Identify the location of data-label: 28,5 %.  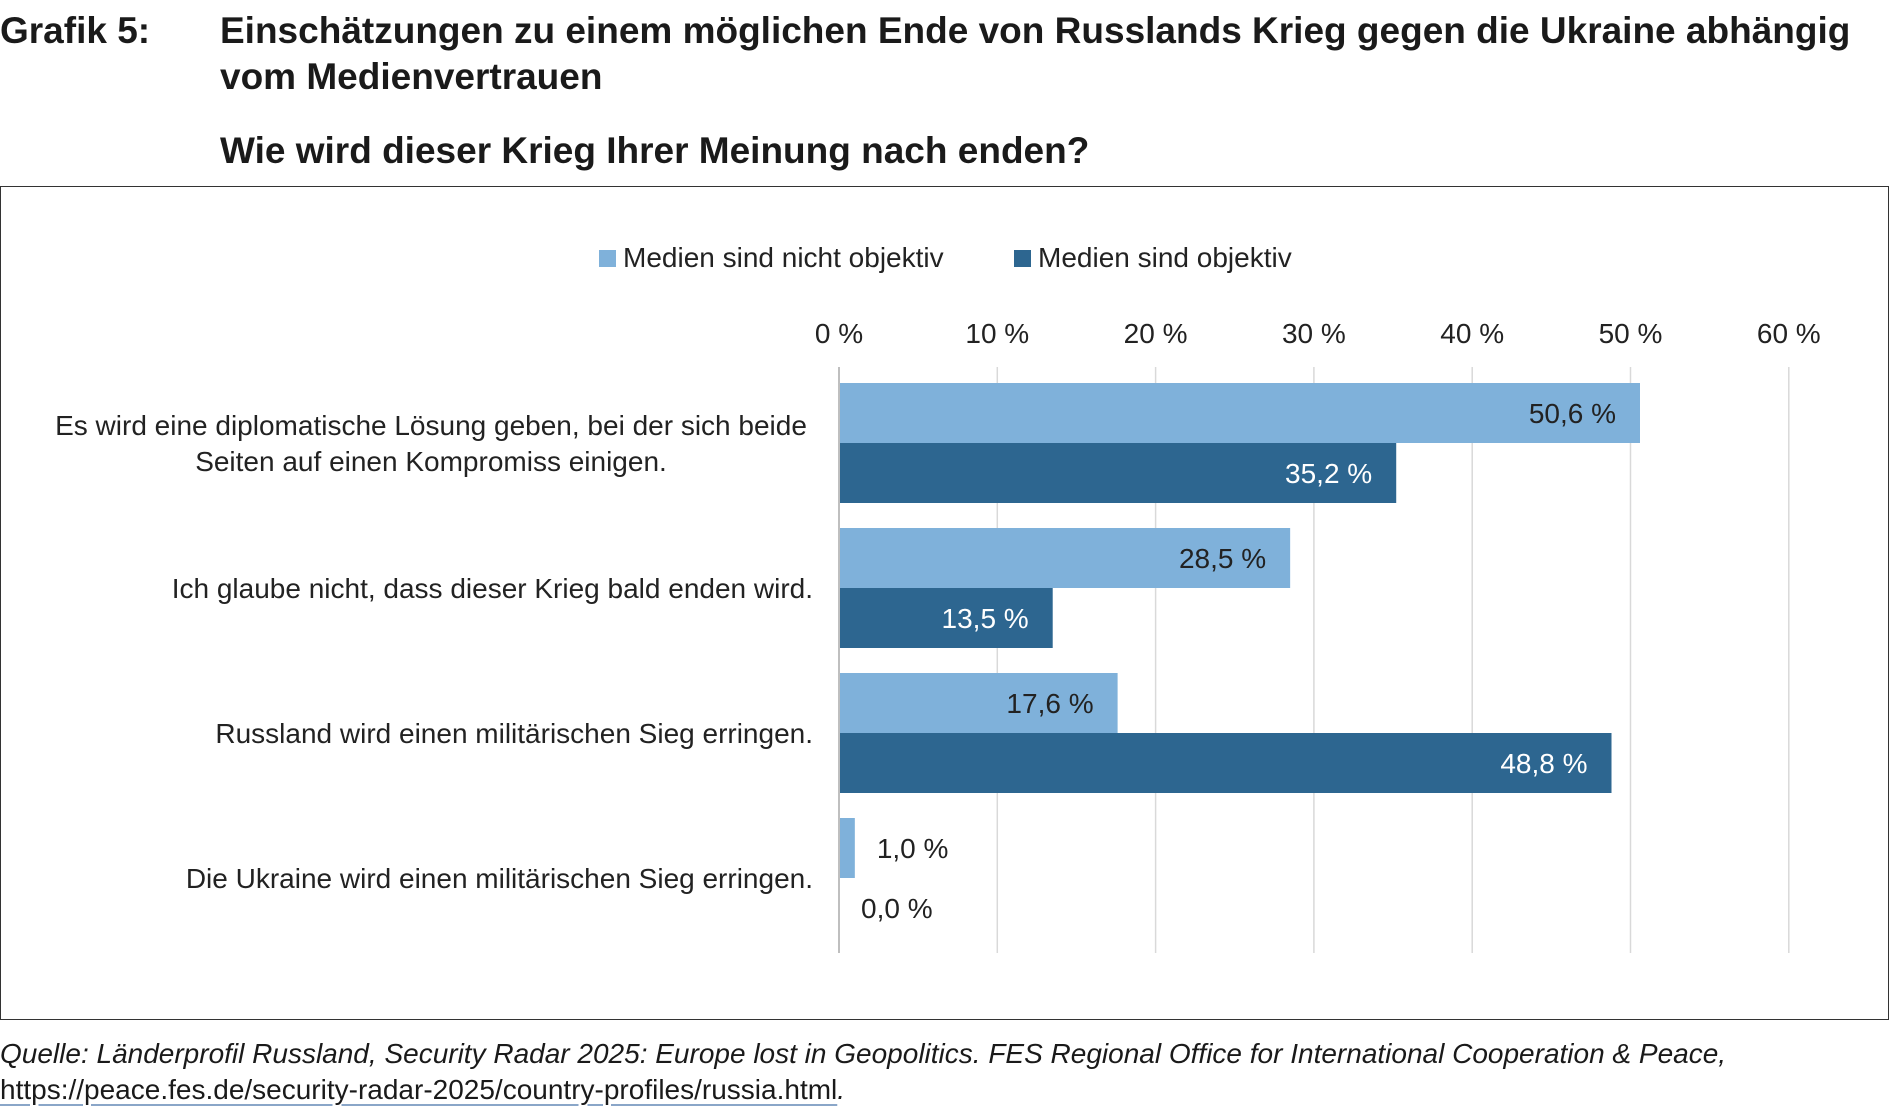
(1222, 558).